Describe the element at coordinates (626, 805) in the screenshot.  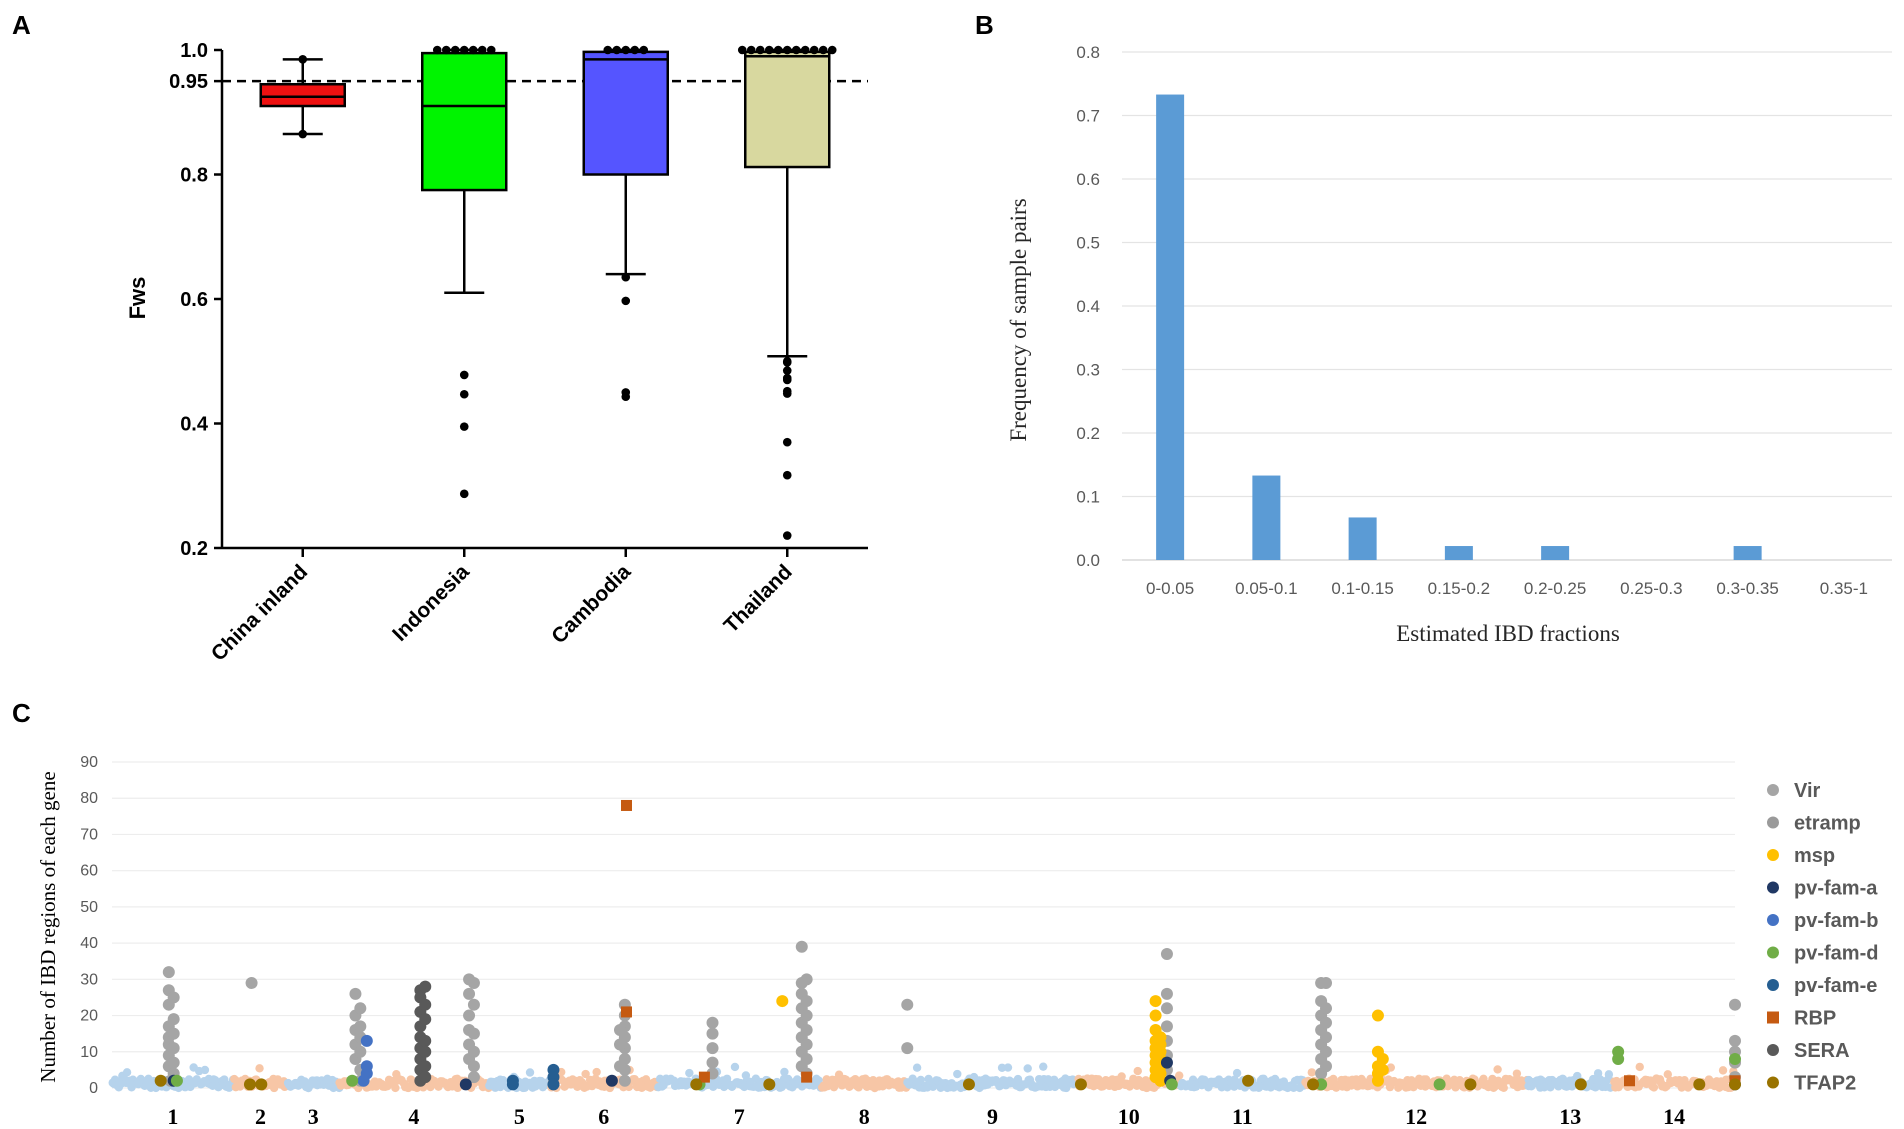
I see `point-rbp` at that location.